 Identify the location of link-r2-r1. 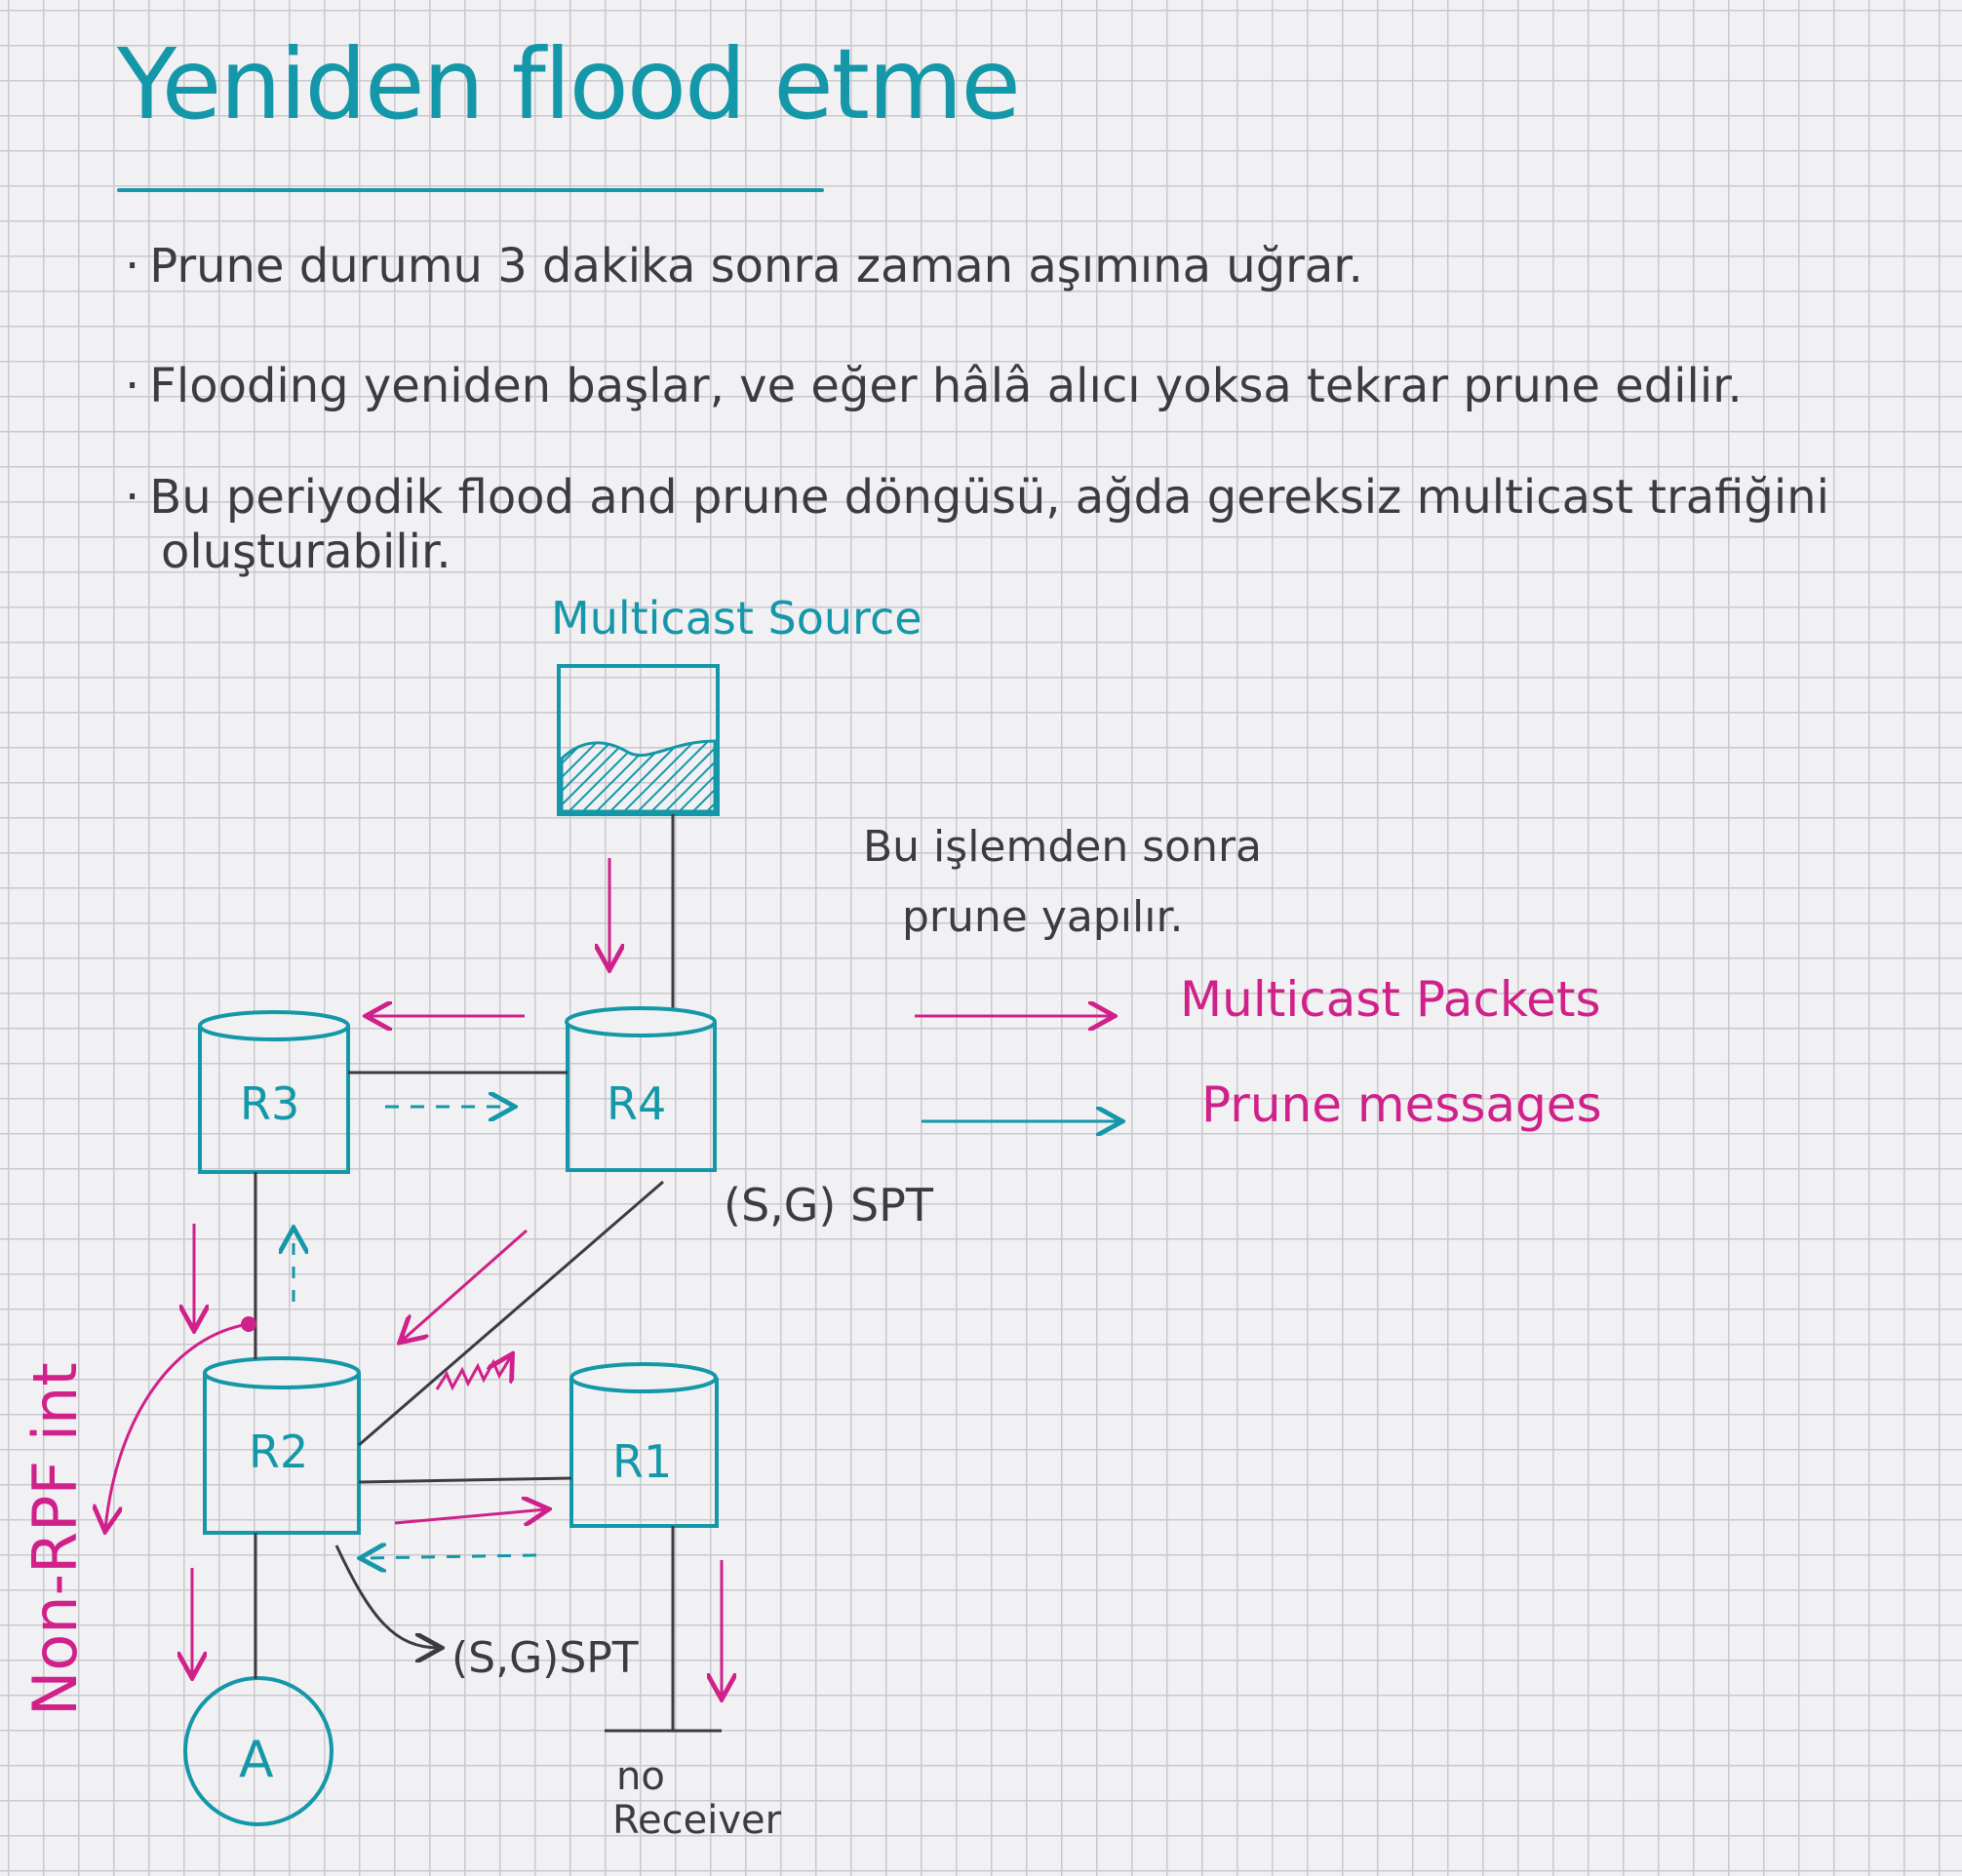
(465, 1480).